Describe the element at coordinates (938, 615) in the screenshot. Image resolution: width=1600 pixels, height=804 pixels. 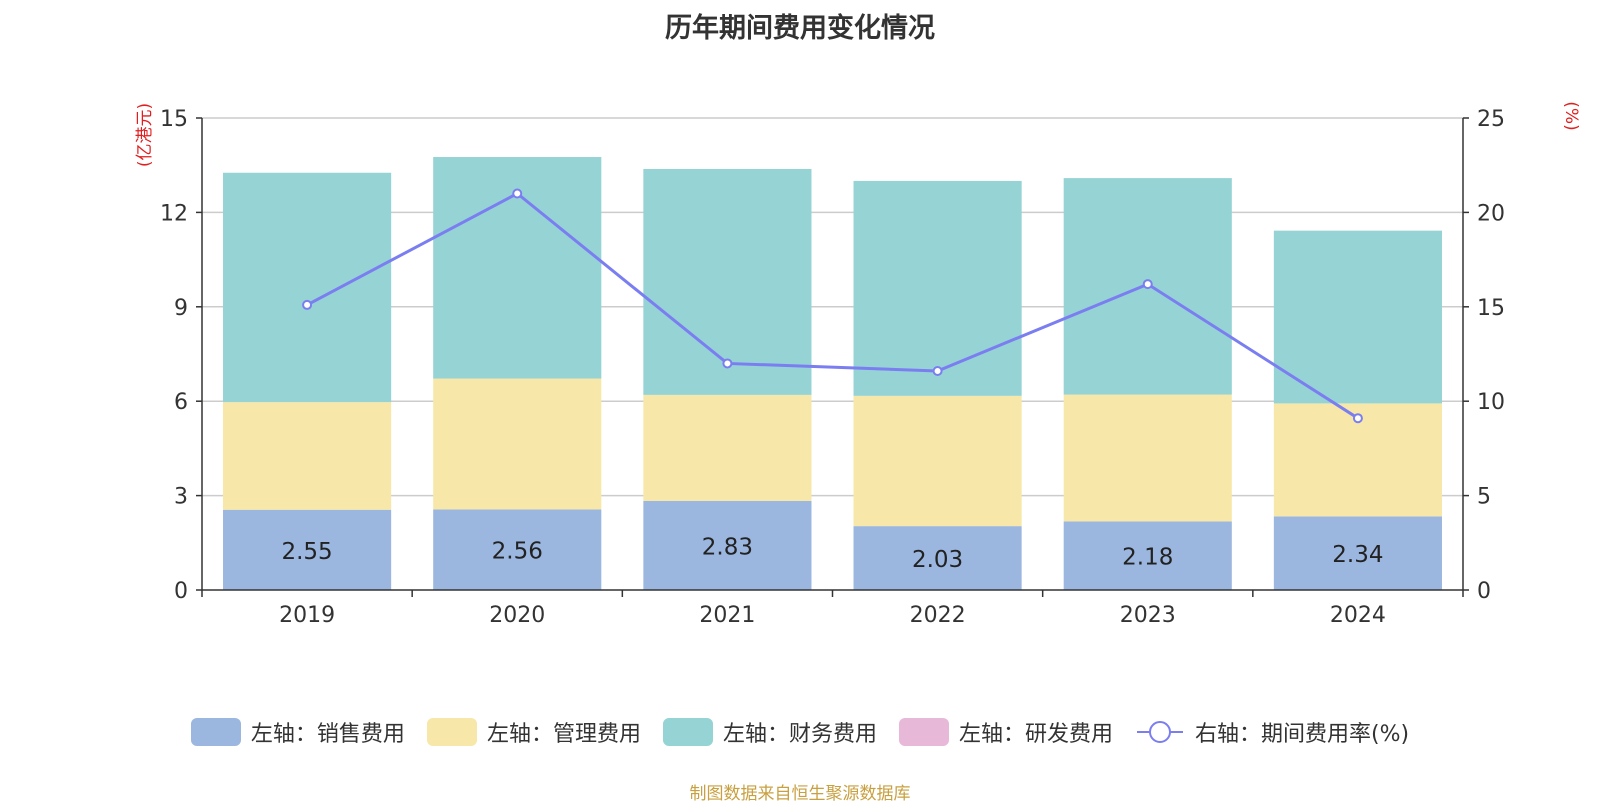
I see `x-axis-tick-label: 2022` at that location.